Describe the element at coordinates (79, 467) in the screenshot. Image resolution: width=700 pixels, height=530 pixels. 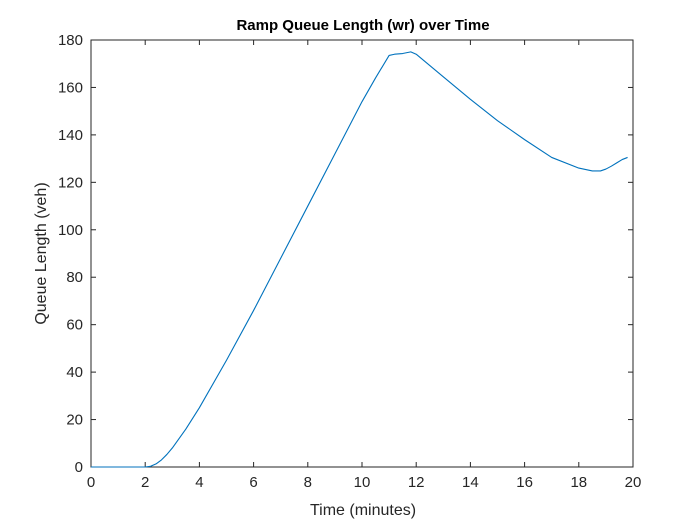
I see `y-tick-label: 0` at that location.